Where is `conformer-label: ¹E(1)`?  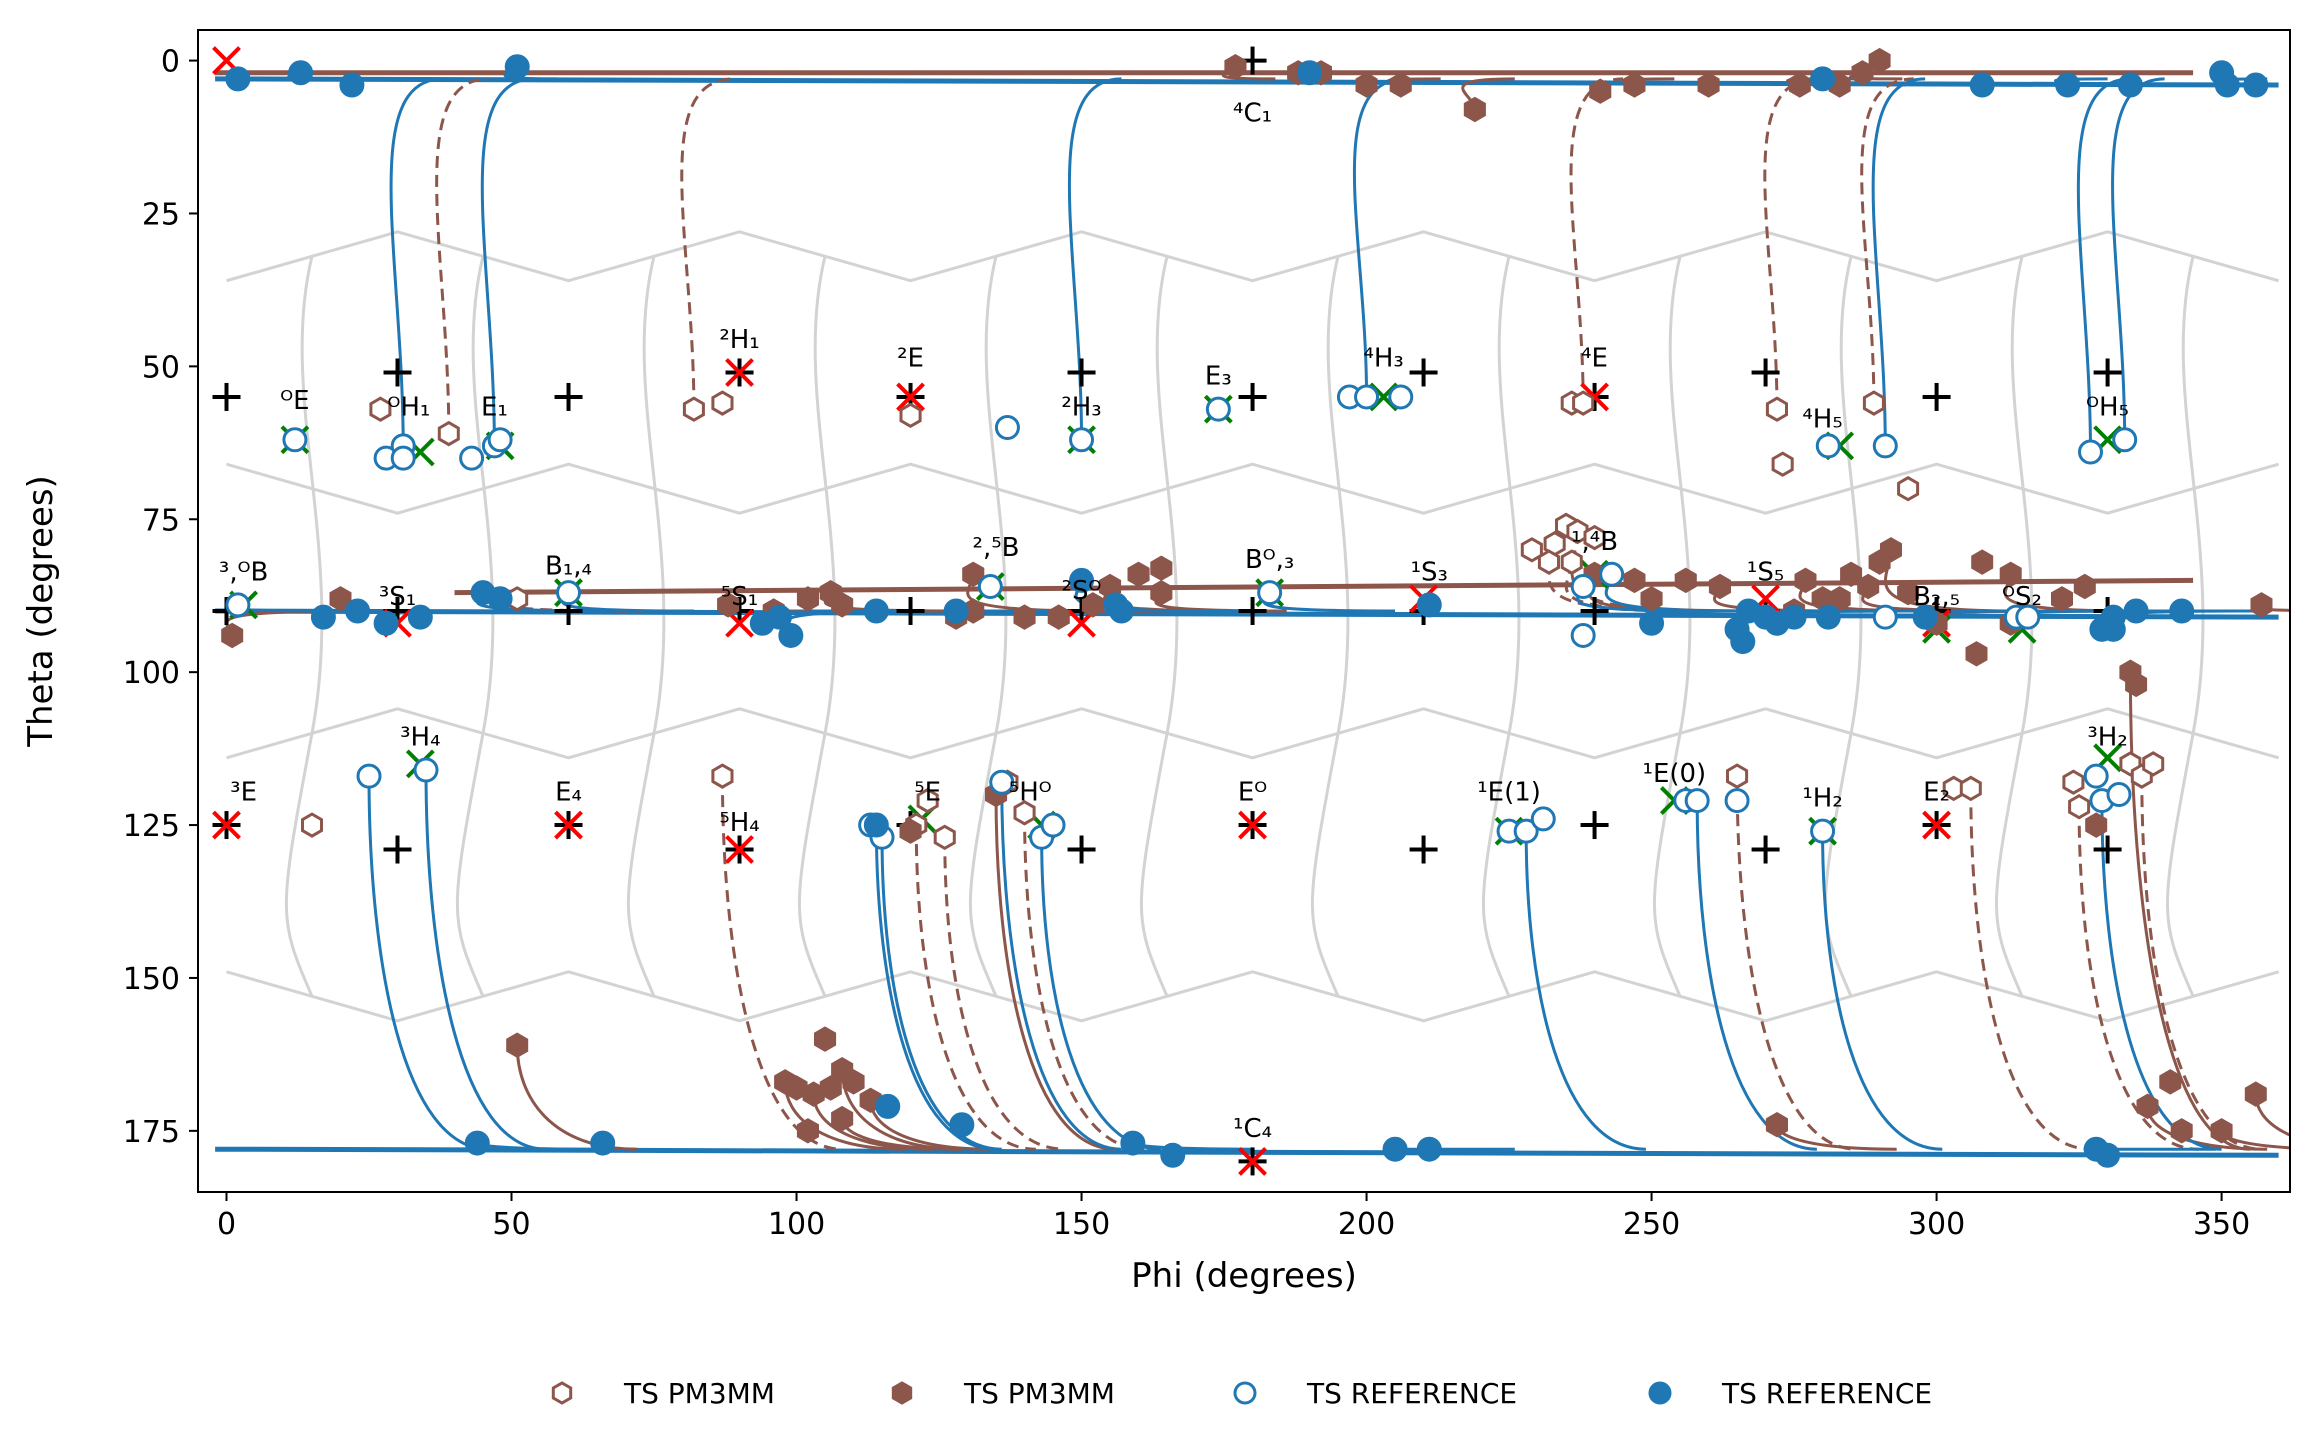
conformer-label: ¹E(1) is located at coordinates (1509, 793).